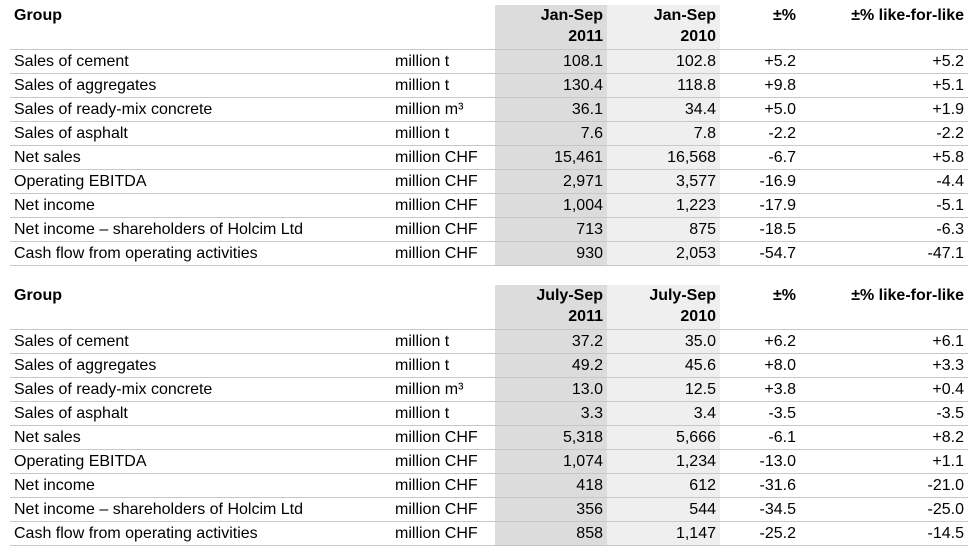 Image resolution: width=971 pixels, height=547 pixels. Describe the element at coordinates (551, 133) in the screenshot. I see `value-2011: 7.6` at that location.